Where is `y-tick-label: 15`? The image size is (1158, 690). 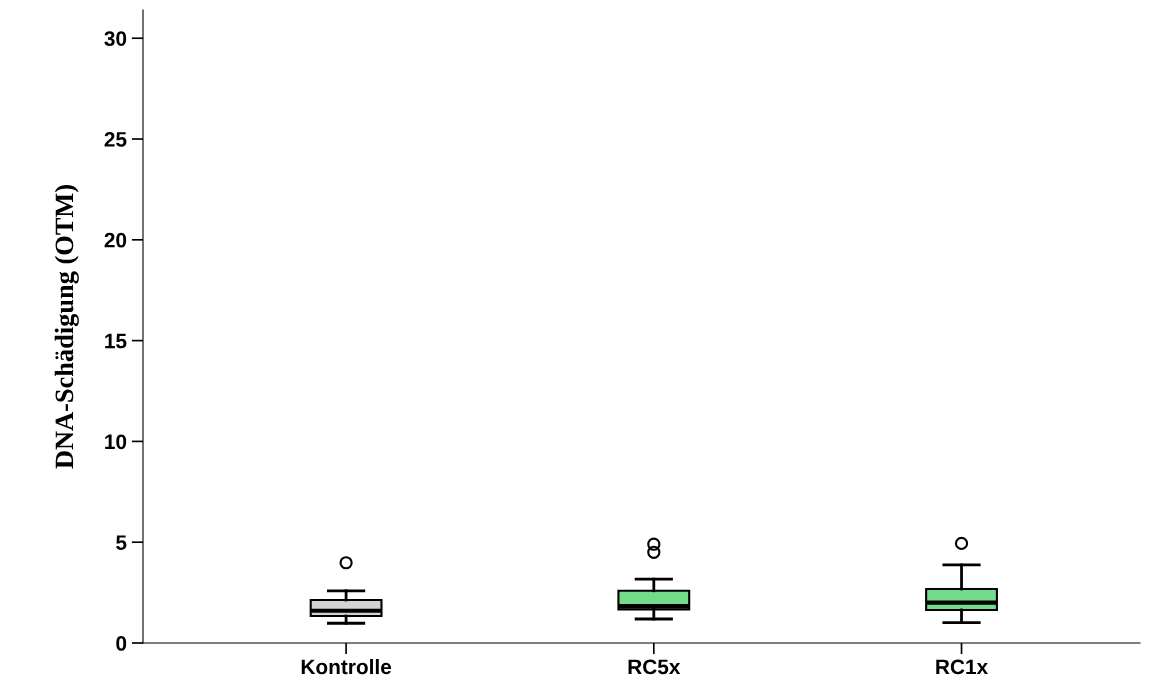
y-tick-label: 15 is located at coordinates (116, 341).